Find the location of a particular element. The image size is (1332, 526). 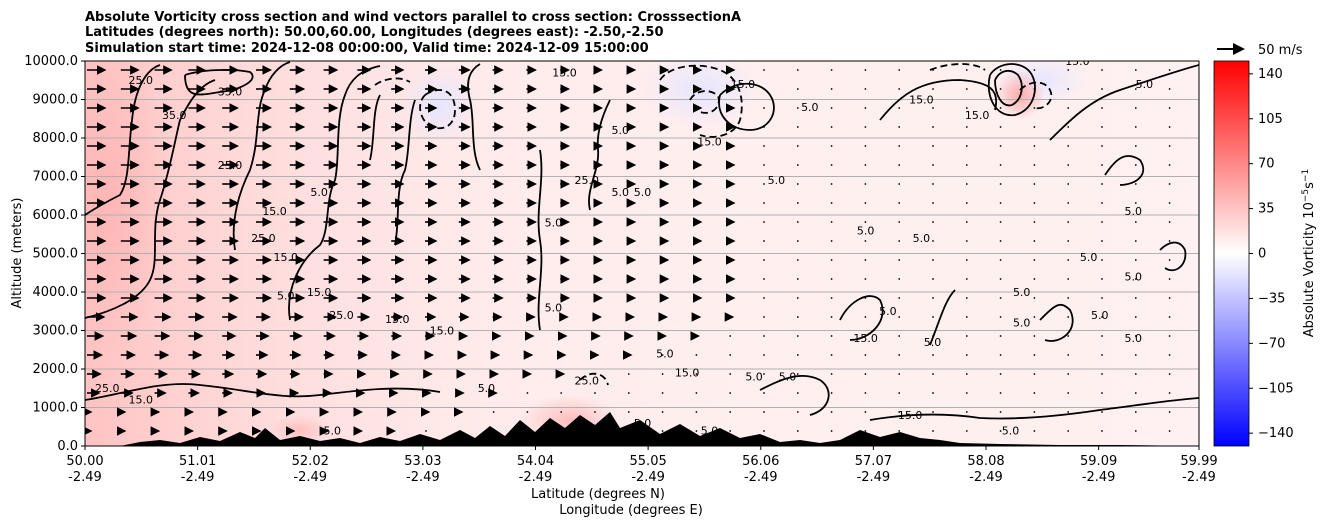

contour-label: -5.0 is located at coordinates (330, 430).